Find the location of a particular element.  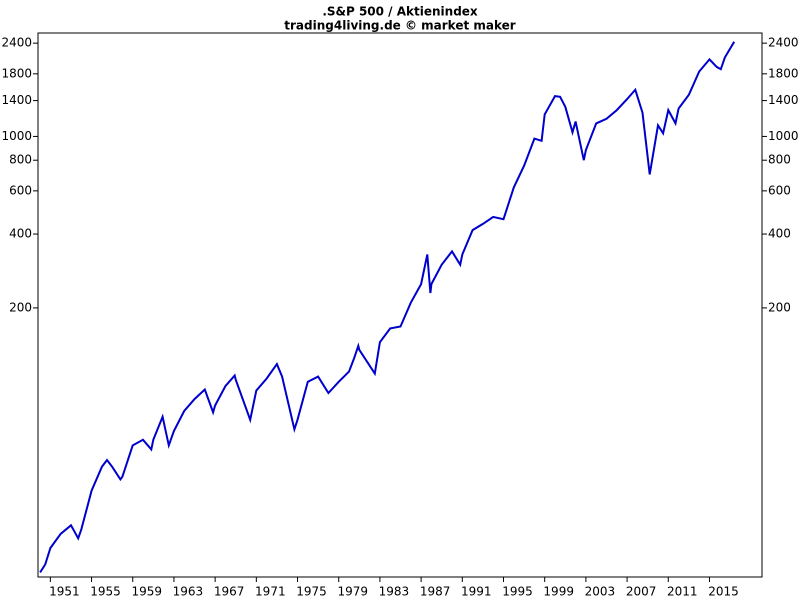

y-tick-label: 200 is located at coordinates (20, 307).